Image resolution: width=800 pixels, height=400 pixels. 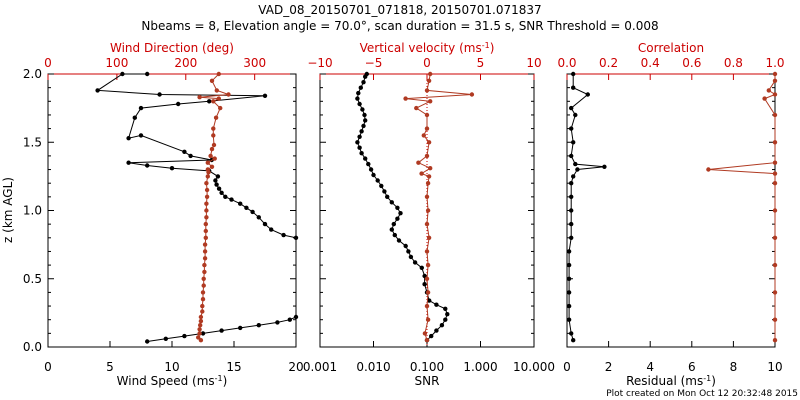 I want to click on y-axis-label: z (km AGL), so click(x=8, y=210).